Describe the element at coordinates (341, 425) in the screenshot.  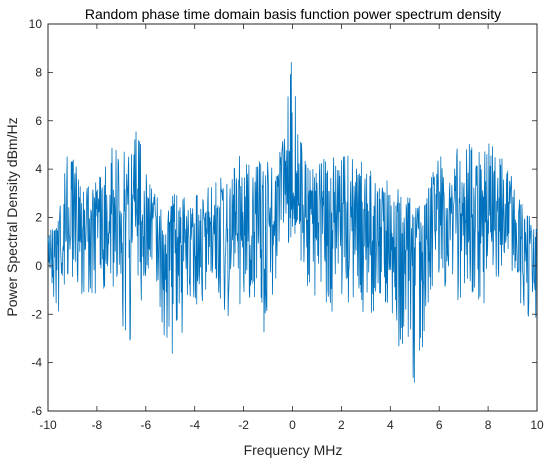
I see `x-tick-label: 2` at that location.